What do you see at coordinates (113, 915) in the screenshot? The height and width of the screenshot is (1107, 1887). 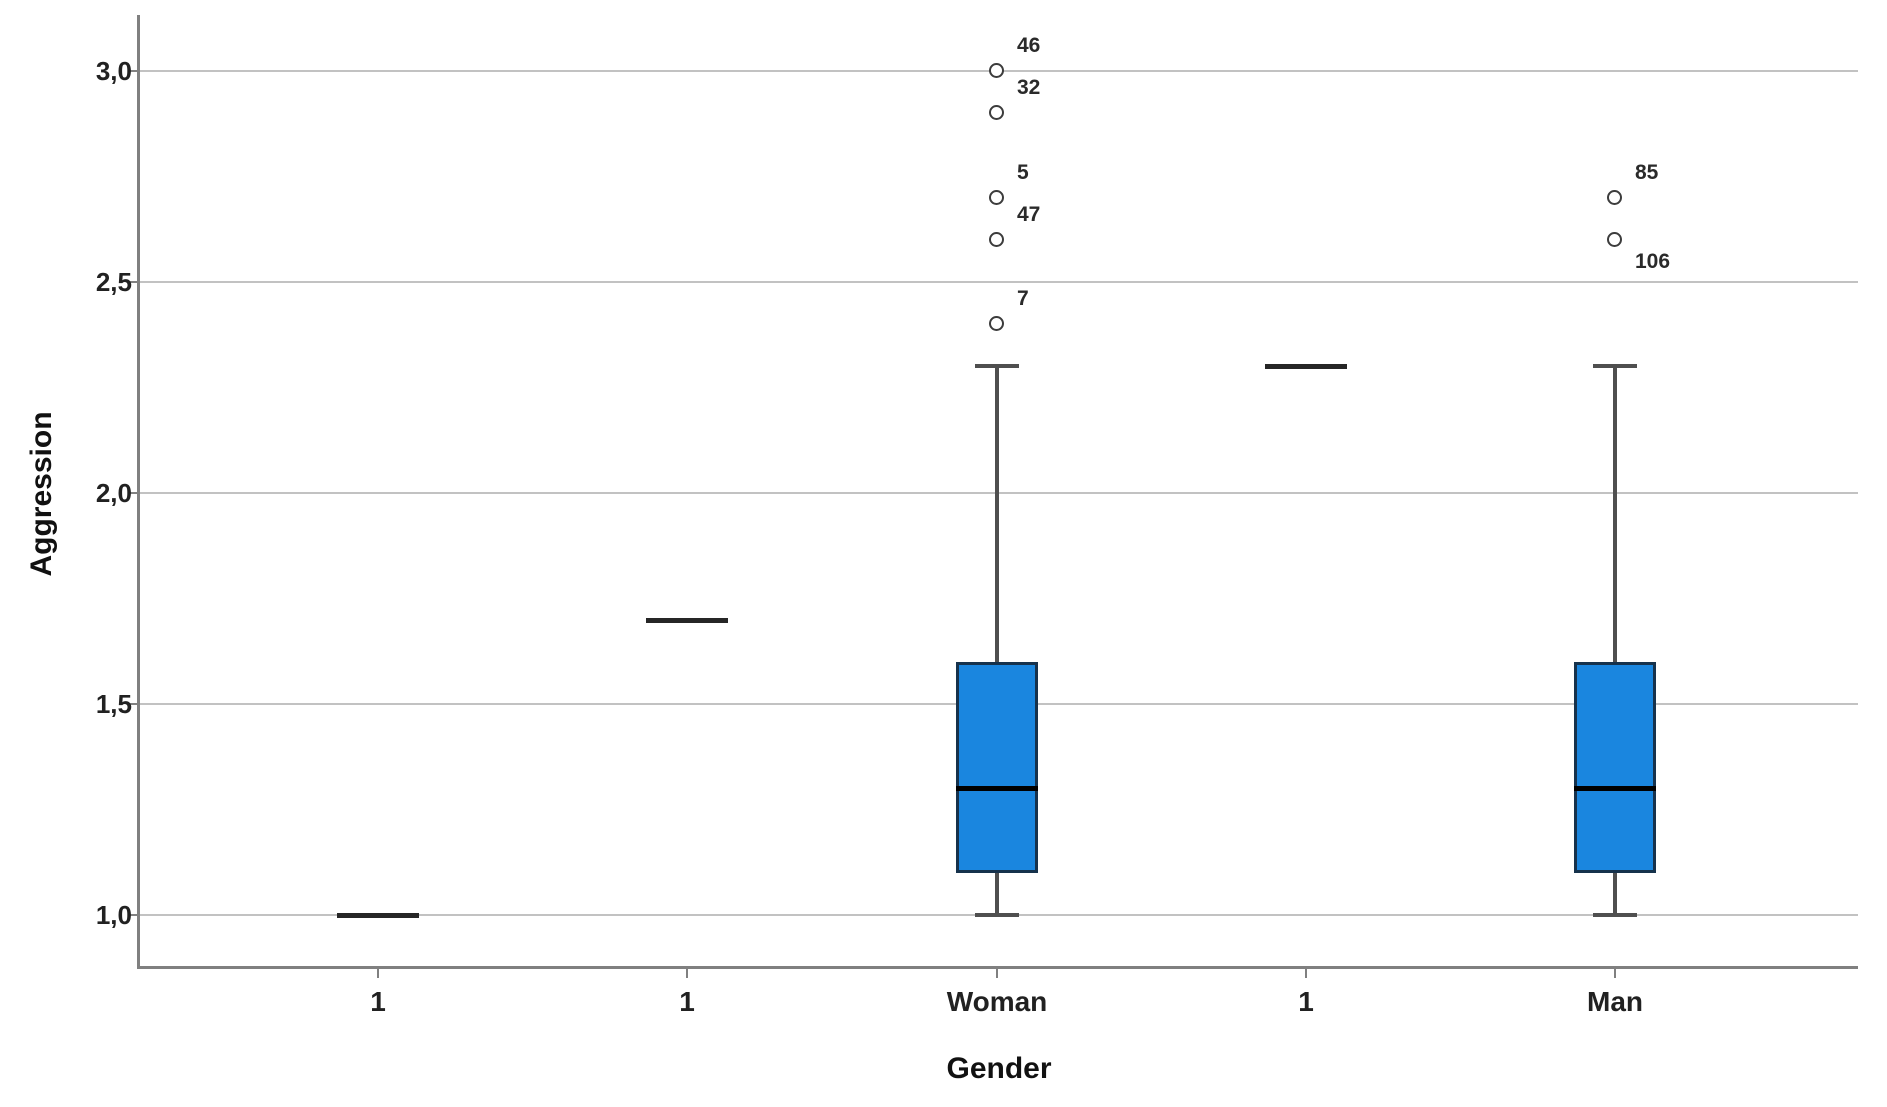 I see `y-tick-label: 1,0` at bounding box center [113, 915].